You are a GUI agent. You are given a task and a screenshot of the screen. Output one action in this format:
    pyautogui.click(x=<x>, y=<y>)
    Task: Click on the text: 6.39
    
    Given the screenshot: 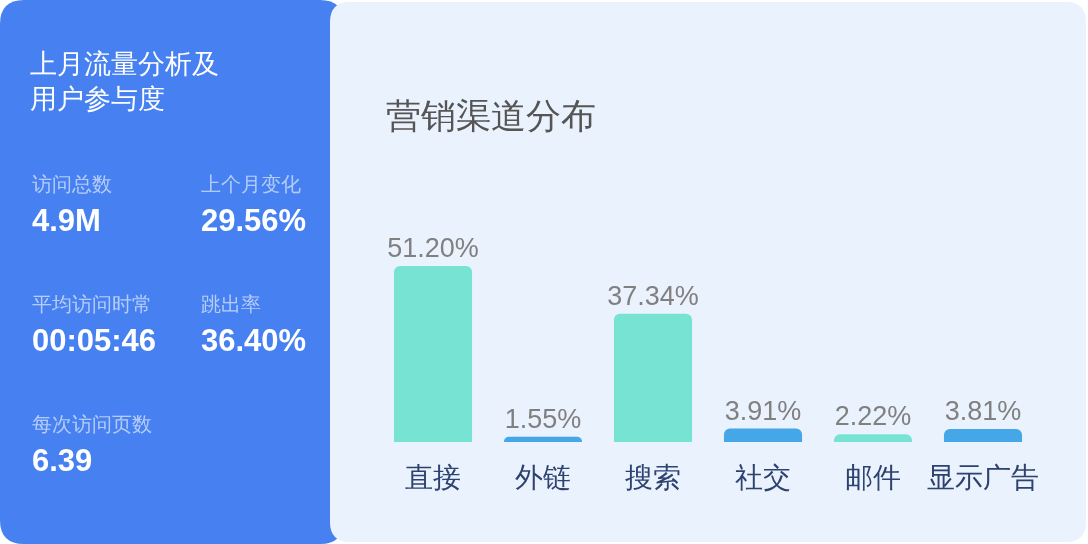 What is the action you would take?
    pyautogui.click(x=62, y=460)
    